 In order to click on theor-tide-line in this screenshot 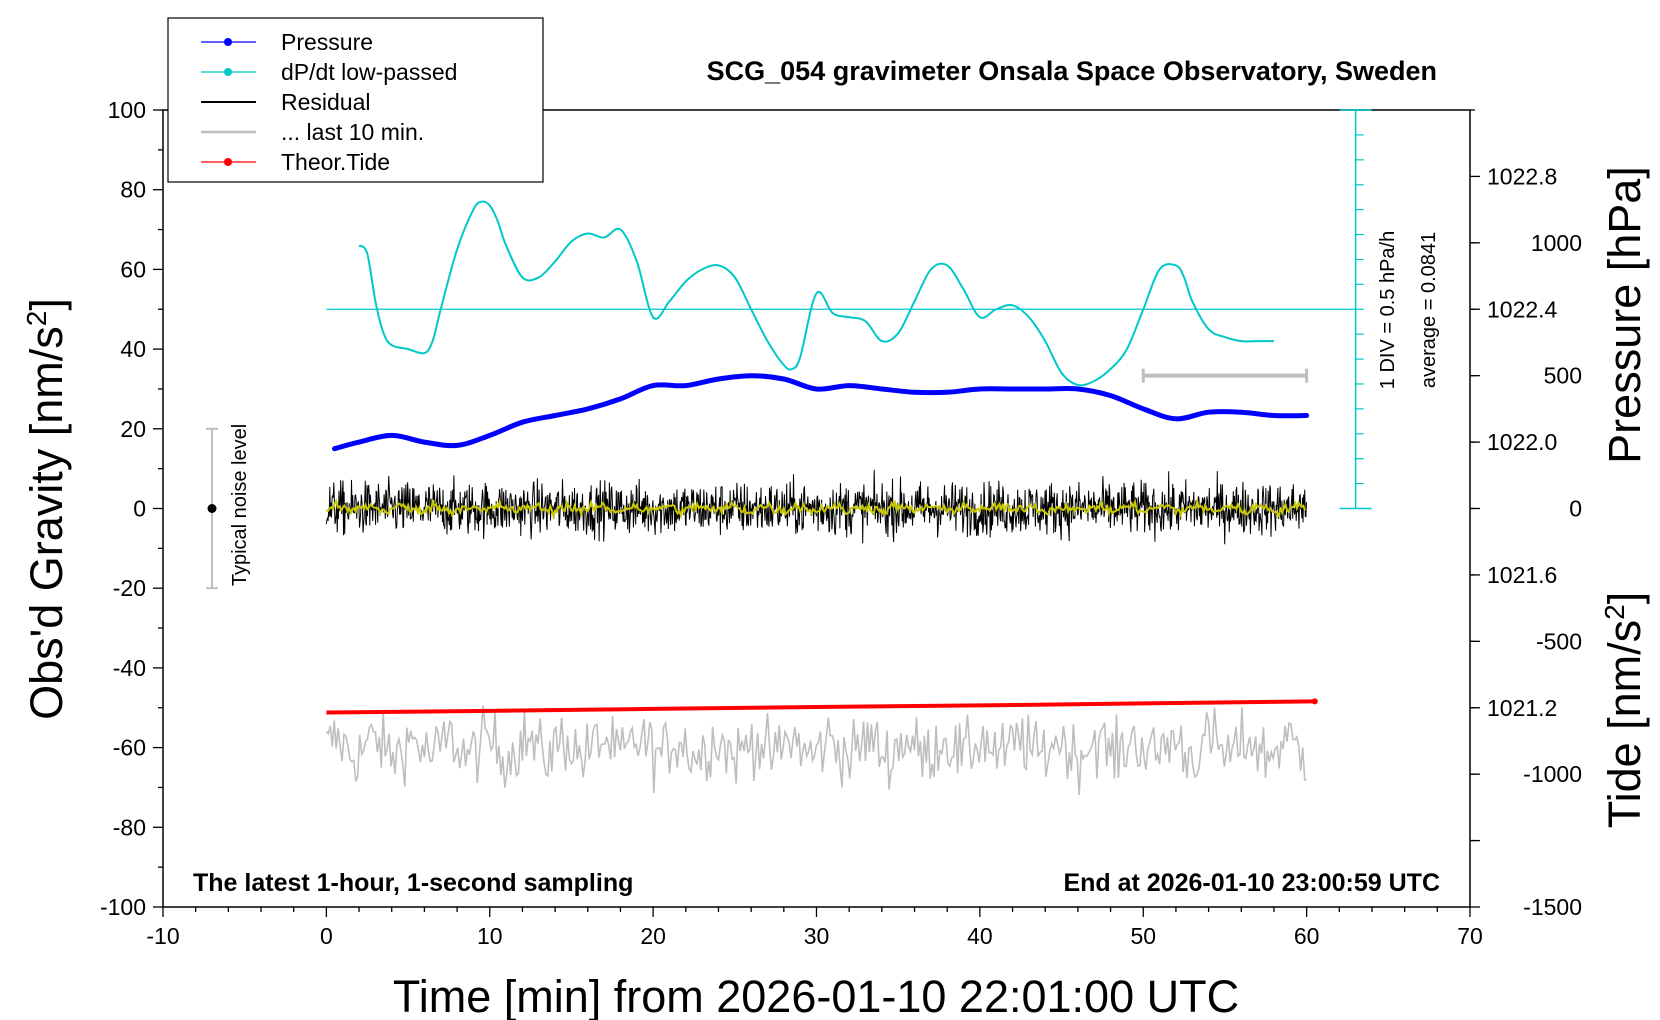, I will do `click(820, 707)`.